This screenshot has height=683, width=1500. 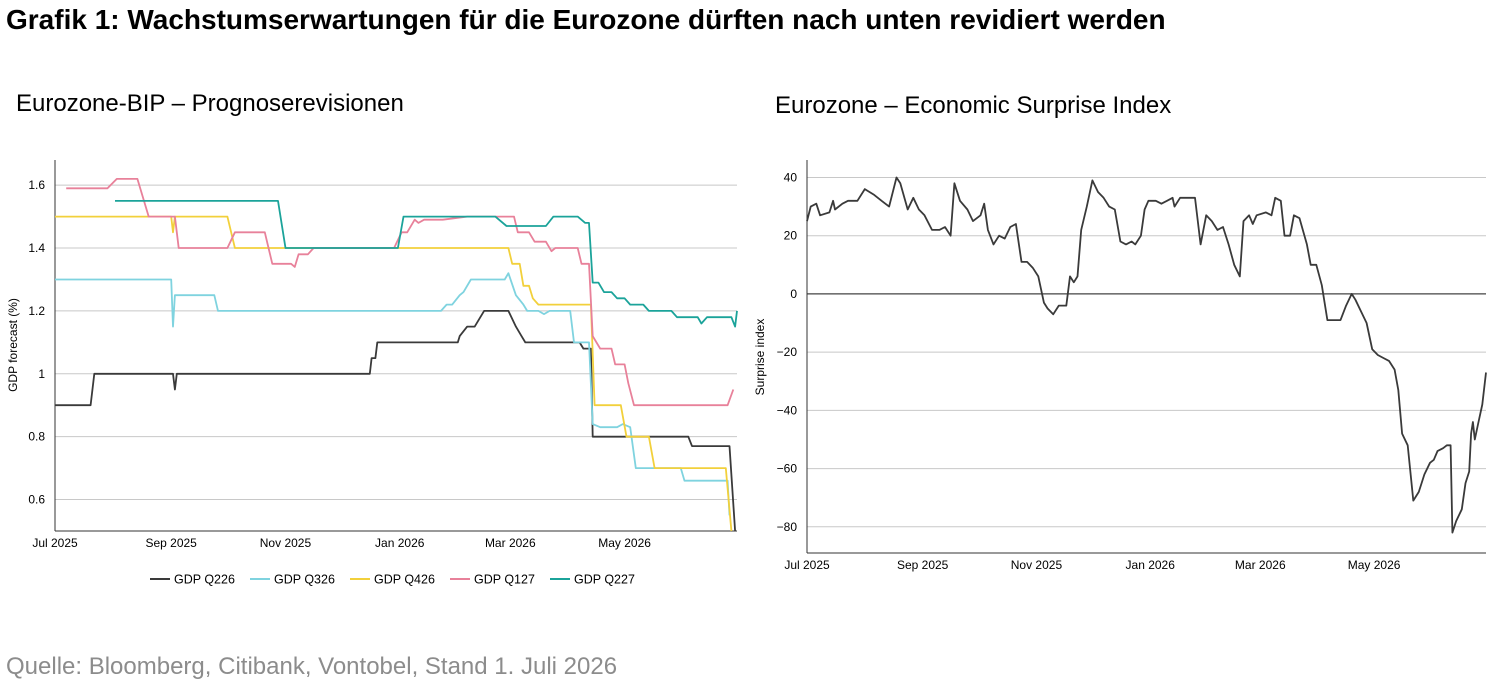 I want to click on y-tick-label: 1.4, so click(x=36, y=248).